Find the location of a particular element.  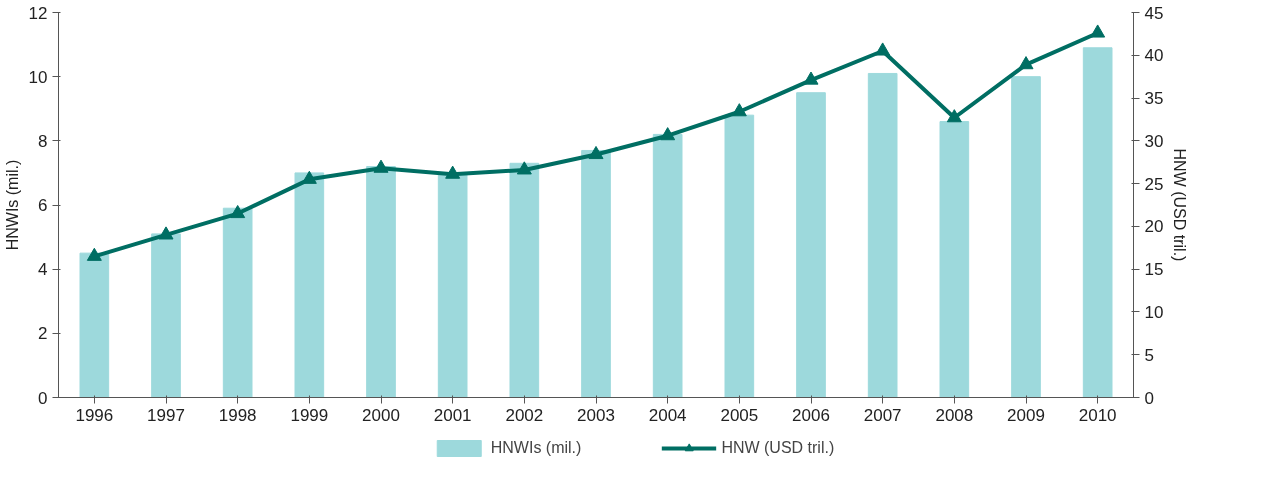

x-tick-label: 1999 is located at coordinates (309, 415).